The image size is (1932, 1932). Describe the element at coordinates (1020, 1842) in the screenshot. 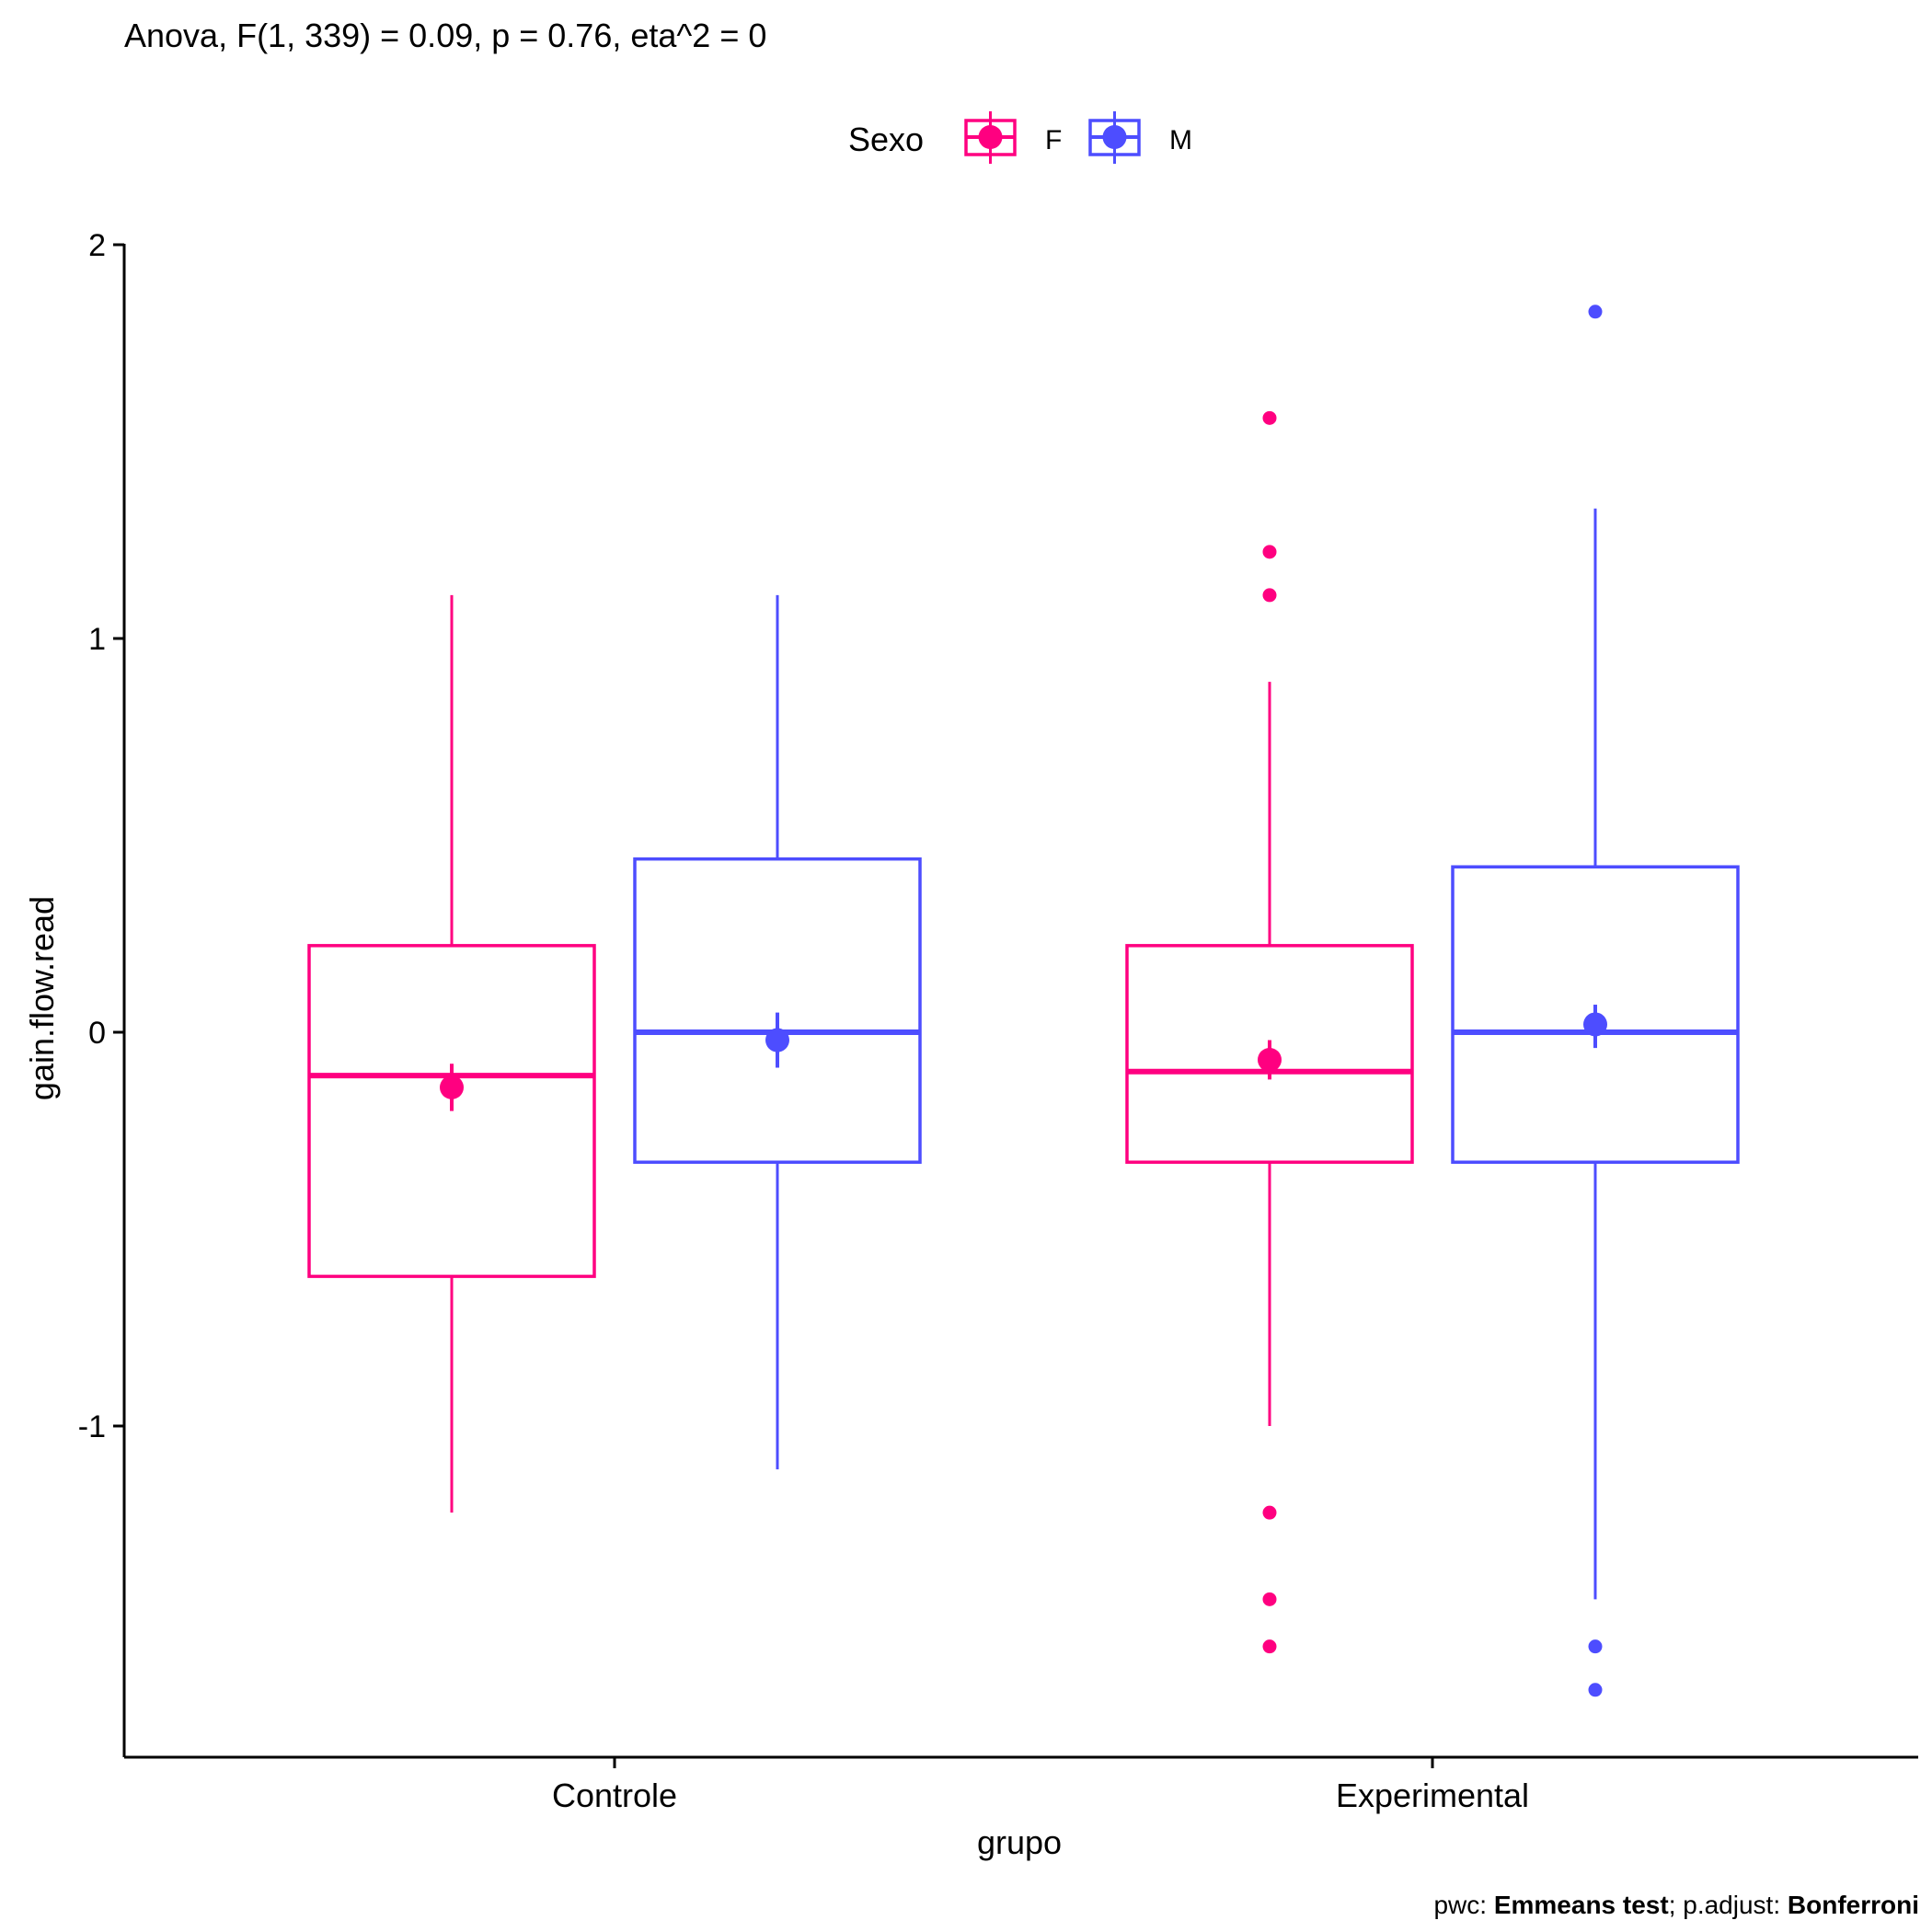

I see `x-axis-title: grupo` at that location.